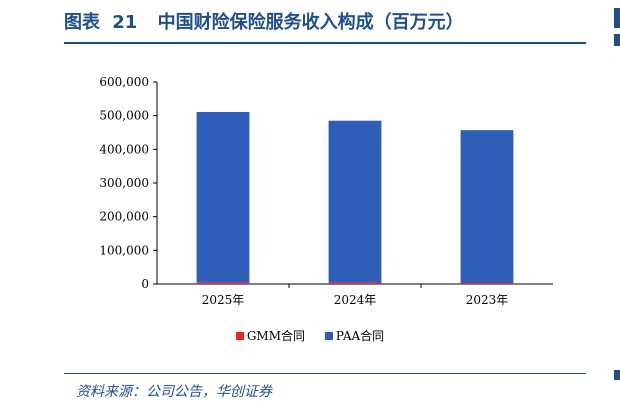 This screenshot has width=620, height=412. I want to click on figure-title: 图表 21 中国财险保险服务收入构成（百万元）, so click(264, 21).